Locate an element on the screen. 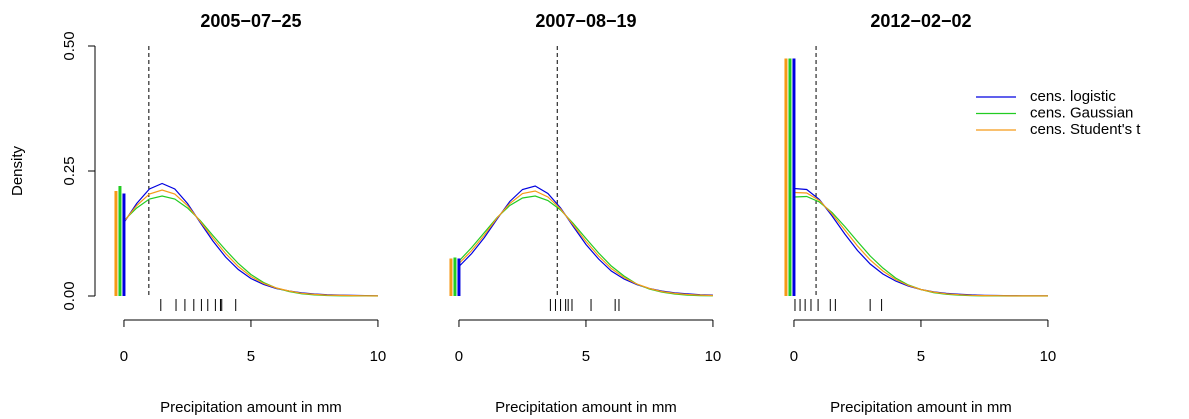 The image size is (1189, 419). chart-title: 2005−07−25 is located at coordinates (250, 21).